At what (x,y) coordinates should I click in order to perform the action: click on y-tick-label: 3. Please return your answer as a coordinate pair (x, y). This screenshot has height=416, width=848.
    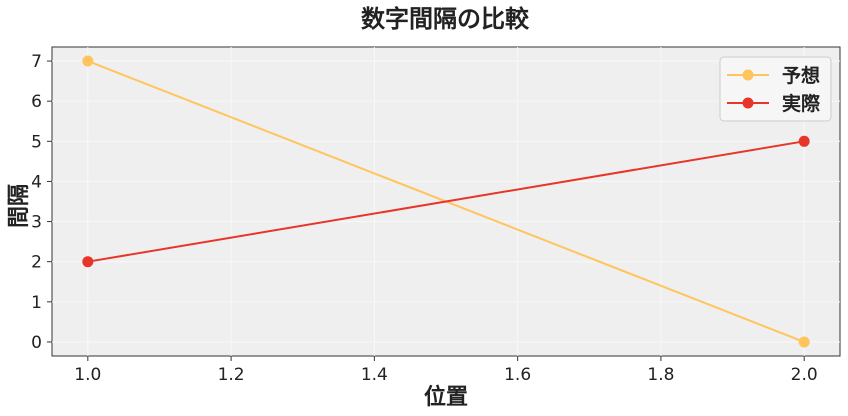
    Looking at the image, I should click on (36, 223).